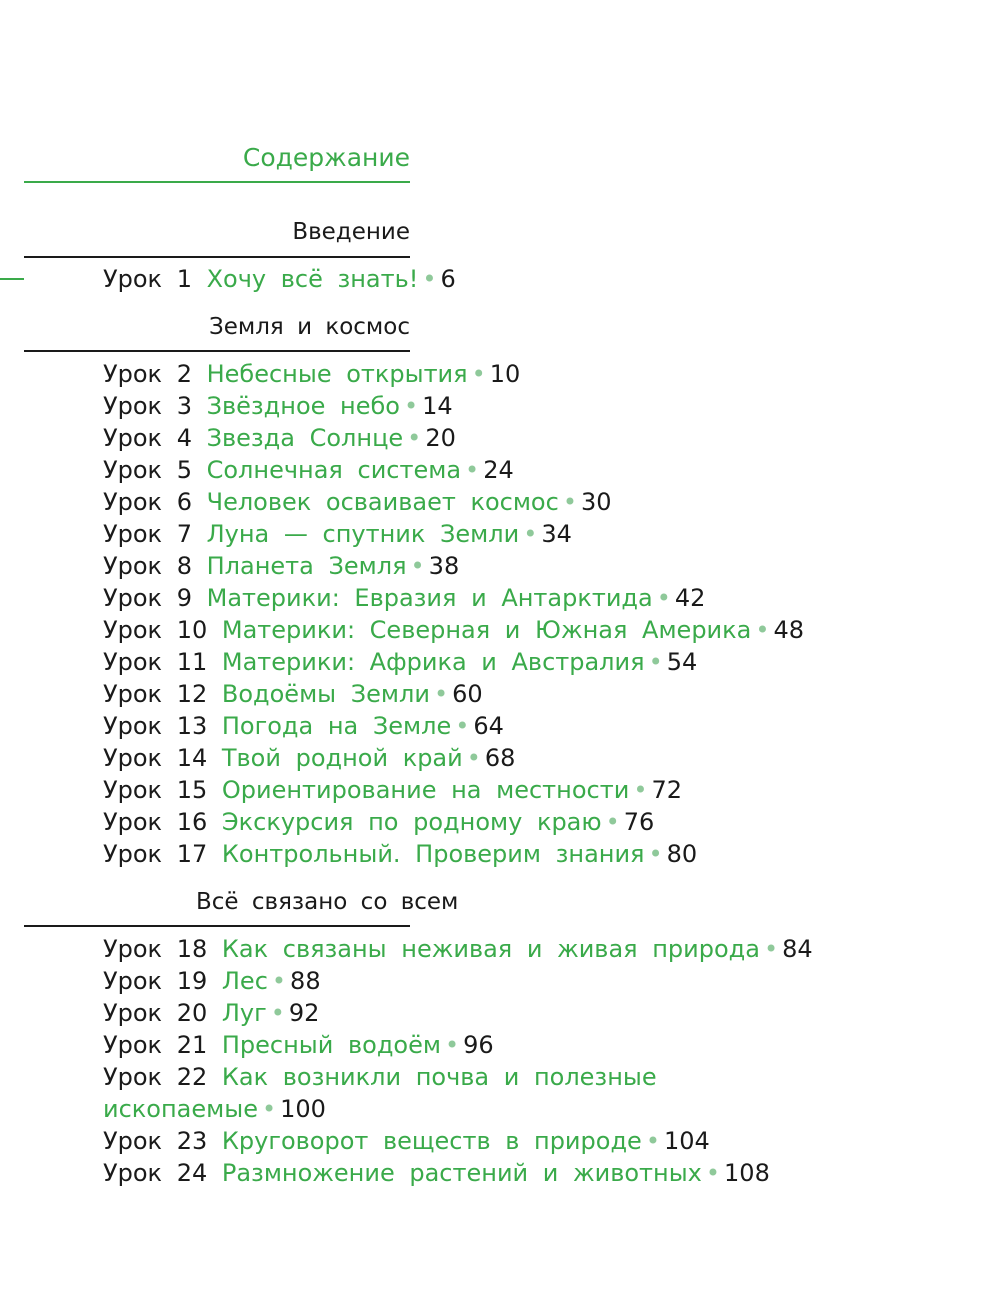 Image resolution: width=1000 pixels, height=1316 pixels. Describe the element at coordinates (453, 374) in the screenshot. I see `toc-entry: Урок 2 Небесные открытия • 10` at that location.